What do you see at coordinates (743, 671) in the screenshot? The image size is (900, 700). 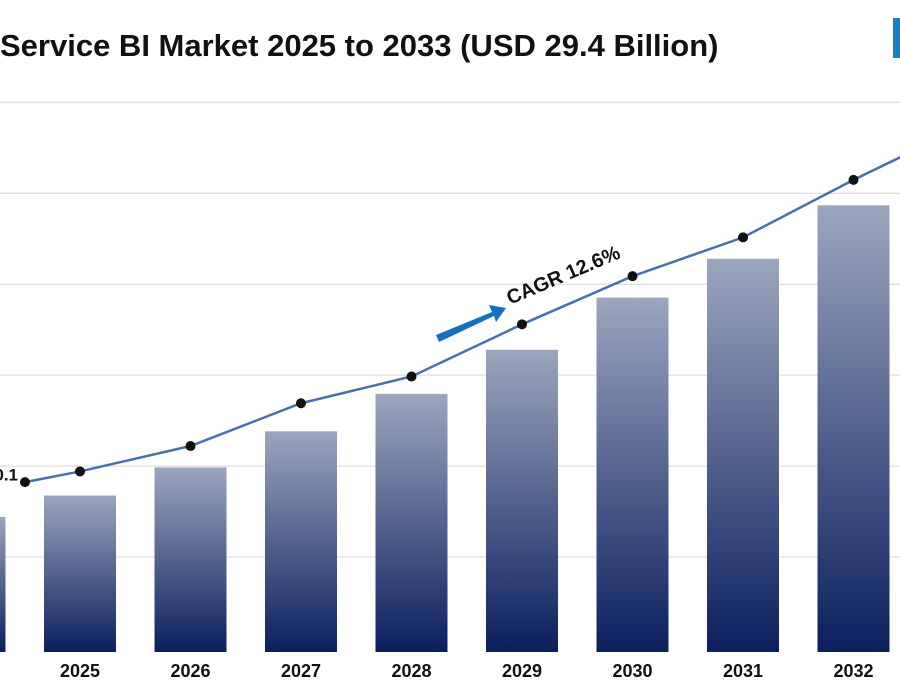 I see `x-tick-label: 2031` at bounding box center [743, 671].